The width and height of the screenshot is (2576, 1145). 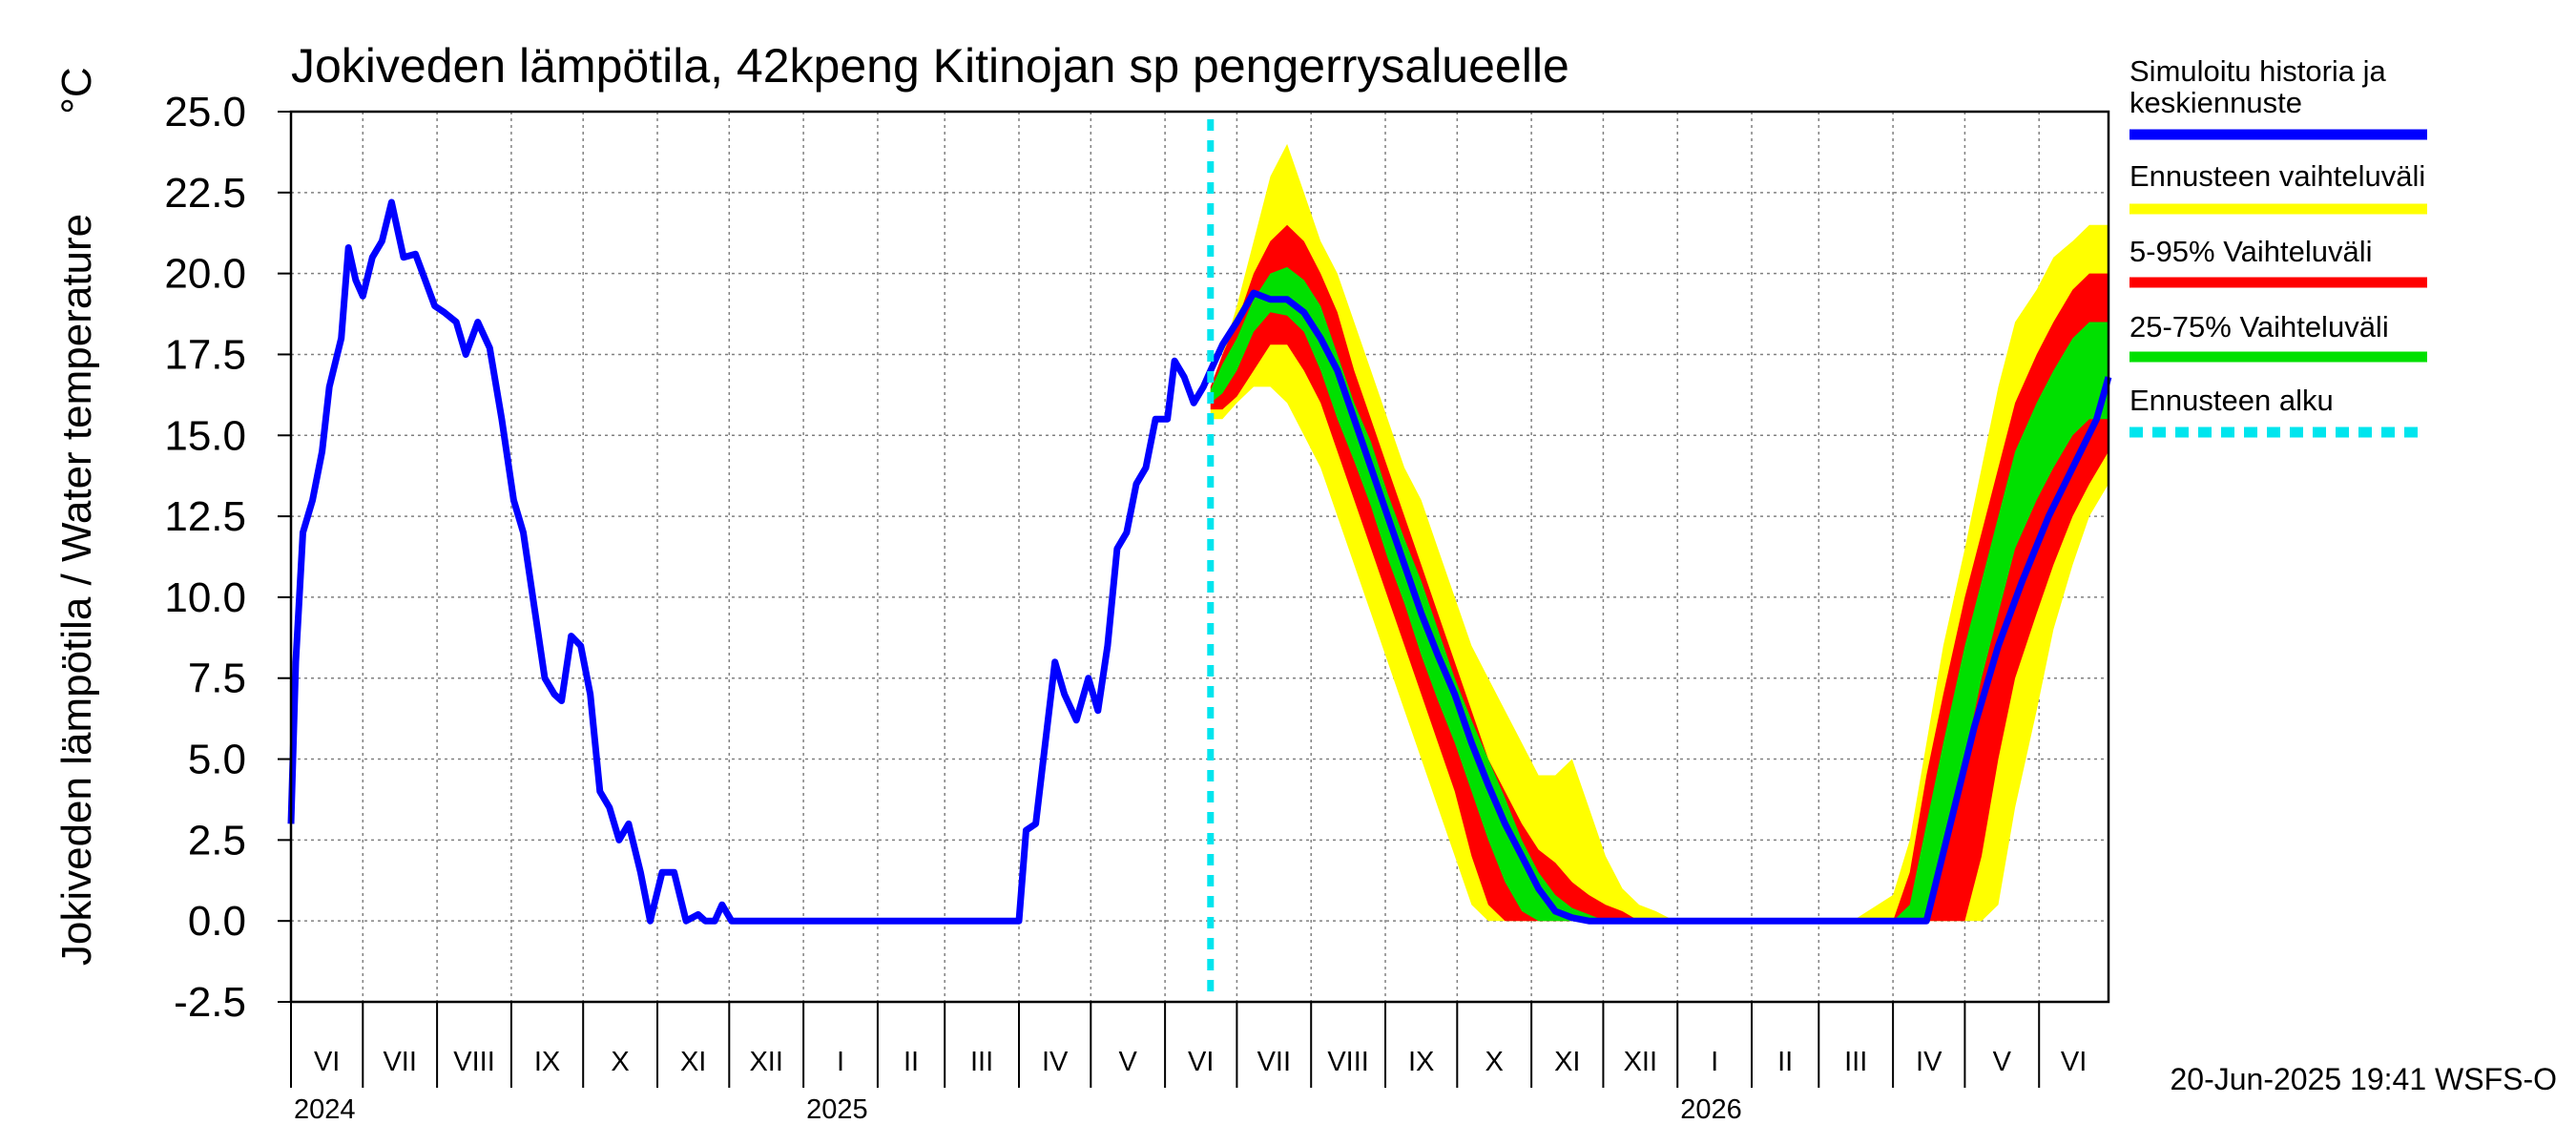 What do you see at coordinates (217, 760) in the screenshot?
I see `y-tick-label: 5.0` at bounding box center [217, 760].